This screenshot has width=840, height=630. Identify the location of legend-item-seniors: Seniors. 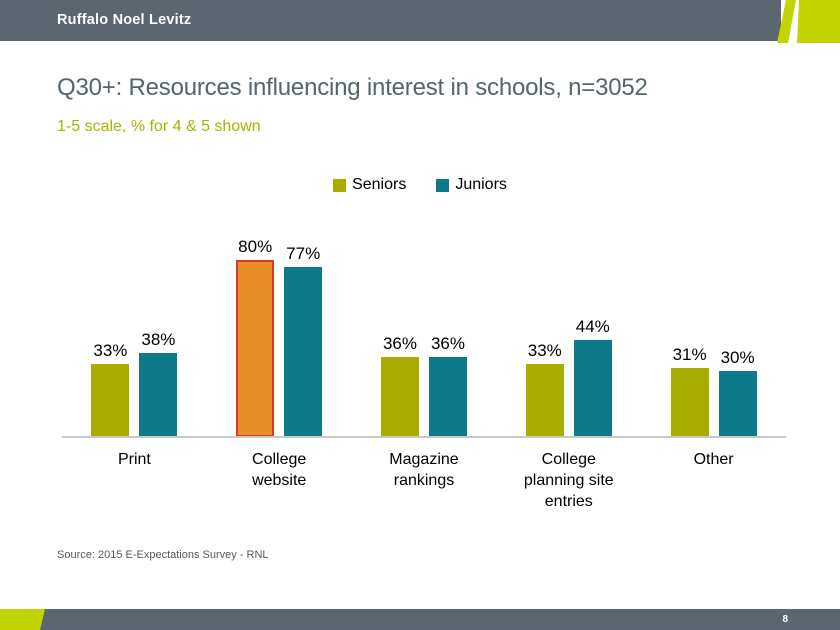
(369, 185).